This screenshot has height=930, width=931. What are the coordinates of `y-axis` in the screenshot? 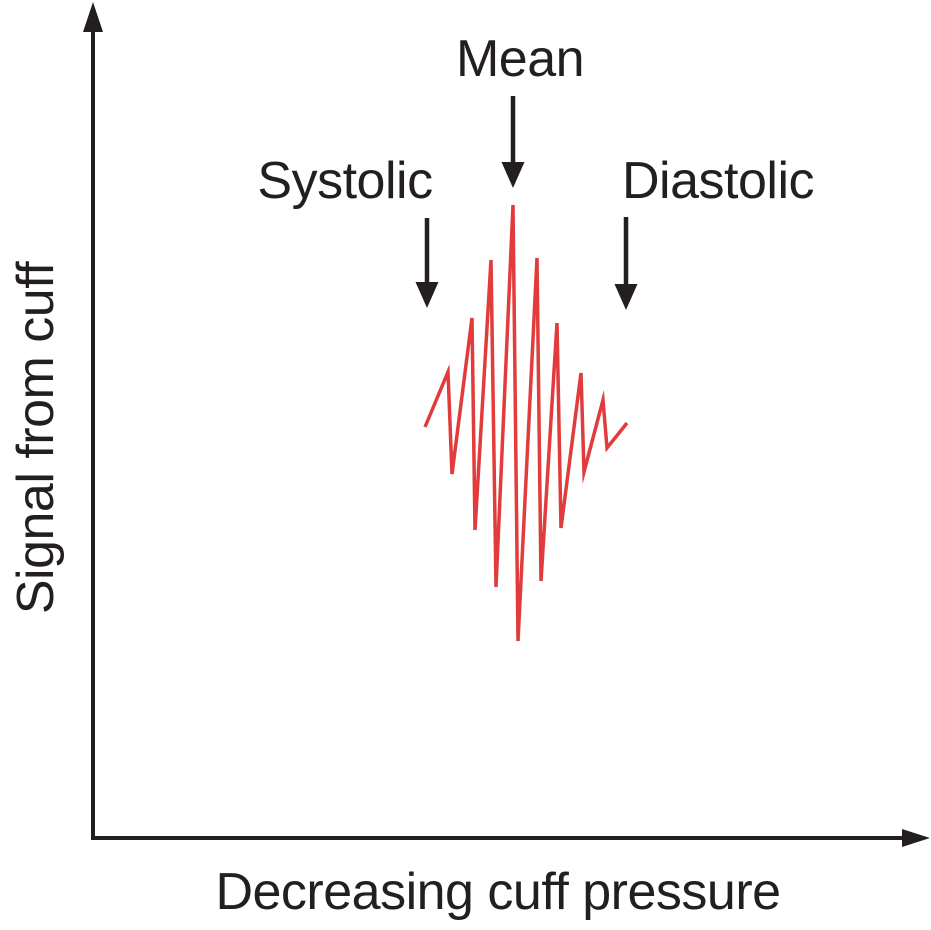 It's located at (93, 421).